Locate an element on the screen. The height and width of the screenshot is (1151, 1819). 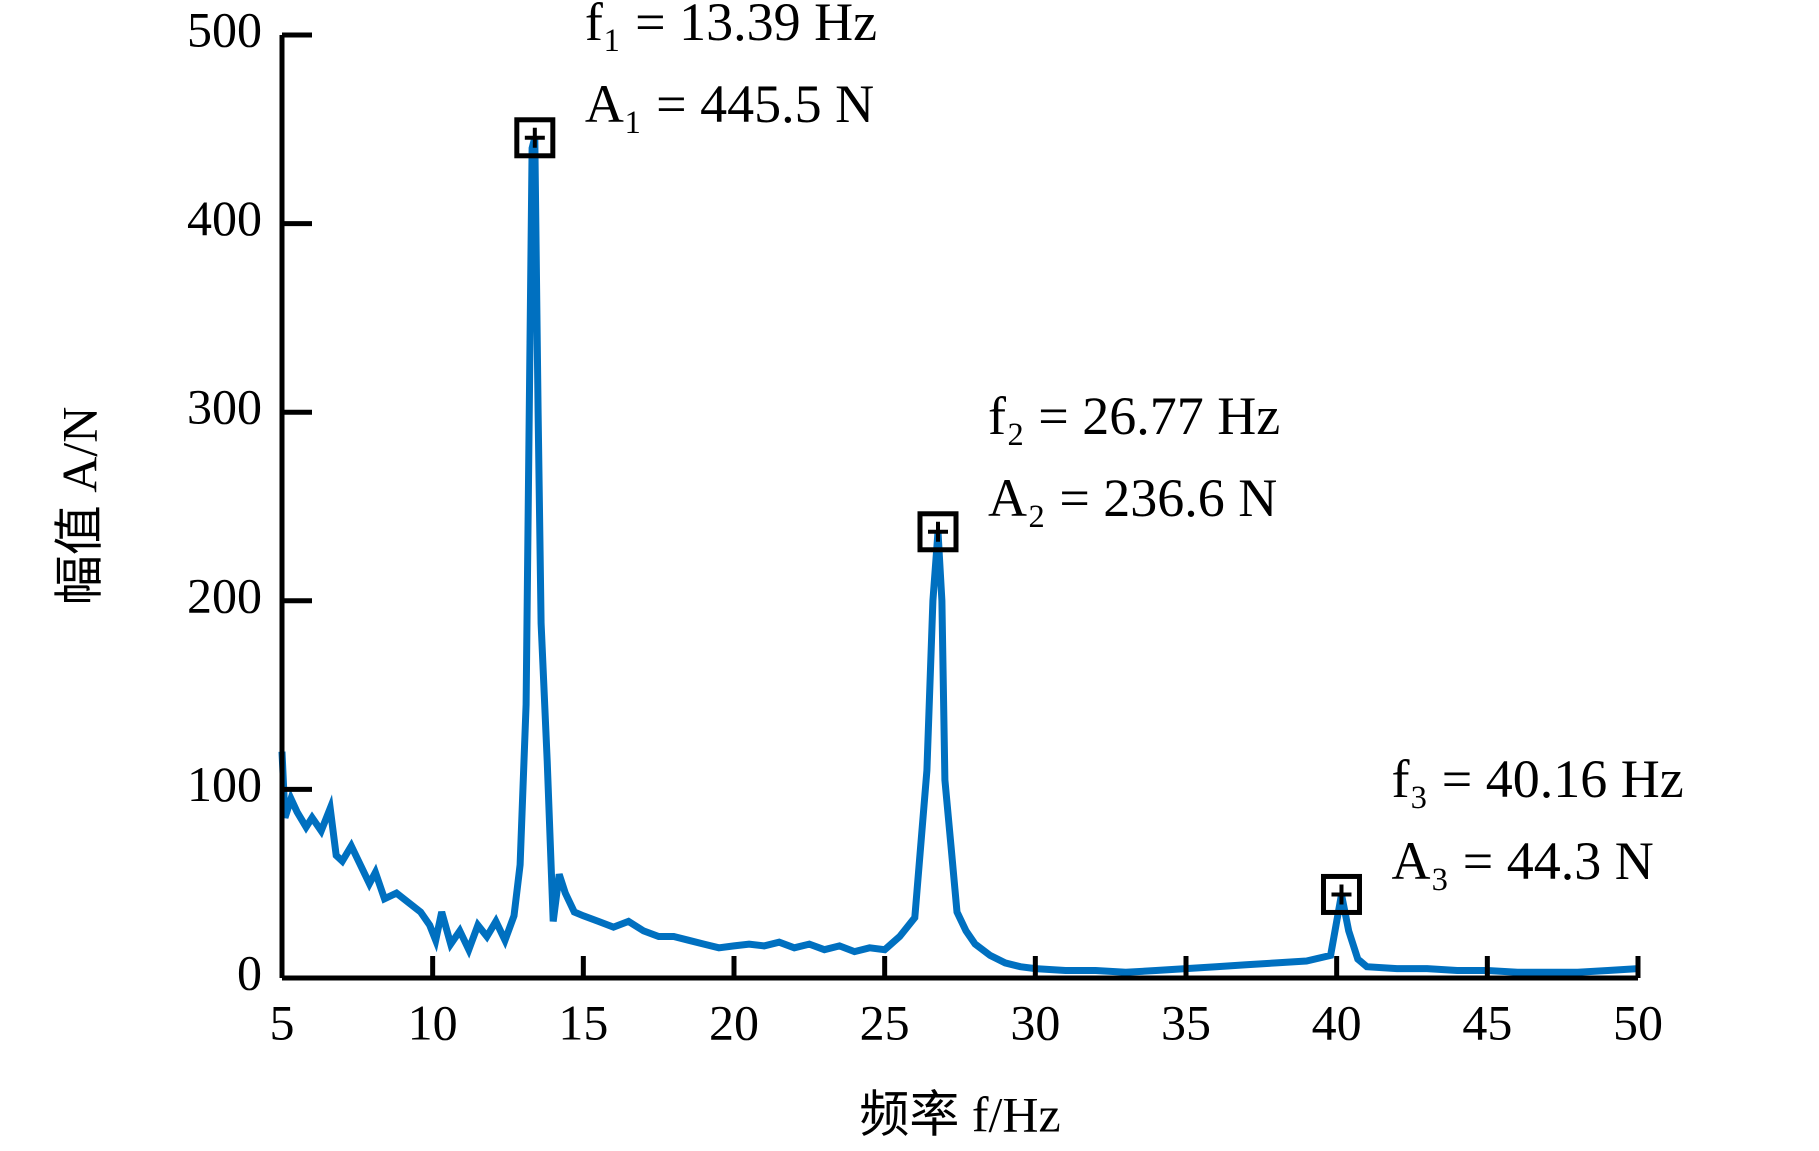
annotation-frequency: f₃ = 40.16 Hz is located at coordinates (1537, 779).